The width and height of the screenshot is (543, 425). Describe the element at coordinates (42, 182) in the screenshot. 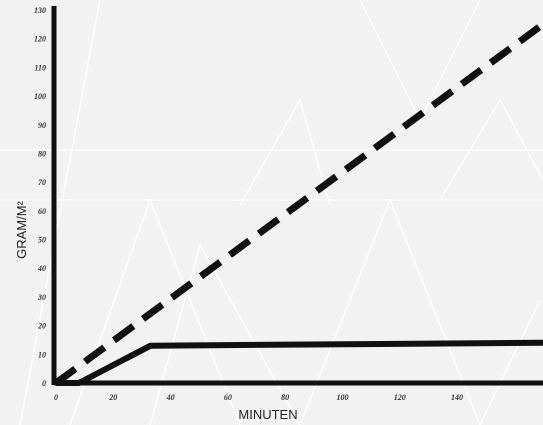

I see `y-tick-label: 70` at that location.